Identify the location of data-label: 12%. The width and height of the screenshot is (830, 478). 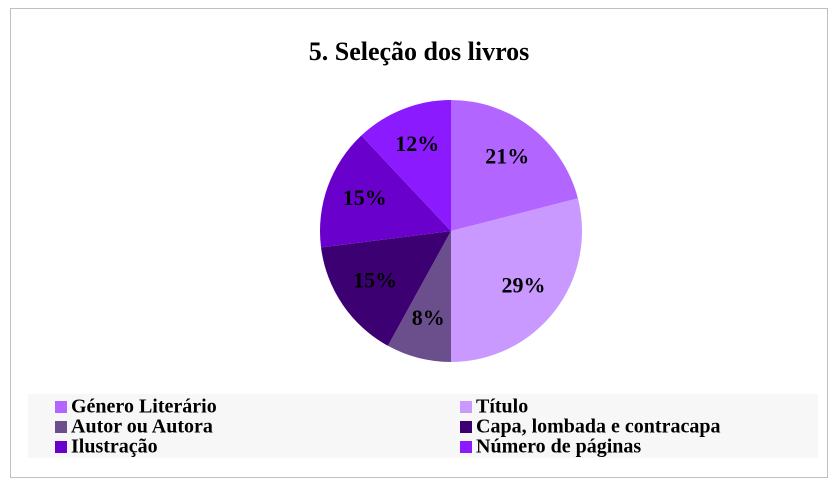
(417, 143).